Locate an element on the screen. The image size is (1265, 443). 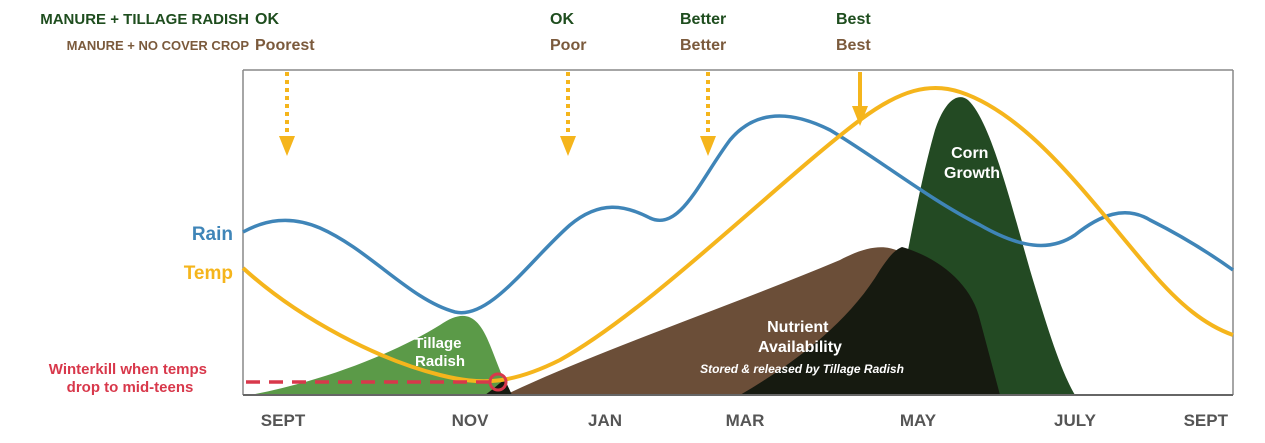
rain-label: Rain is located at coordinates (212, 234).